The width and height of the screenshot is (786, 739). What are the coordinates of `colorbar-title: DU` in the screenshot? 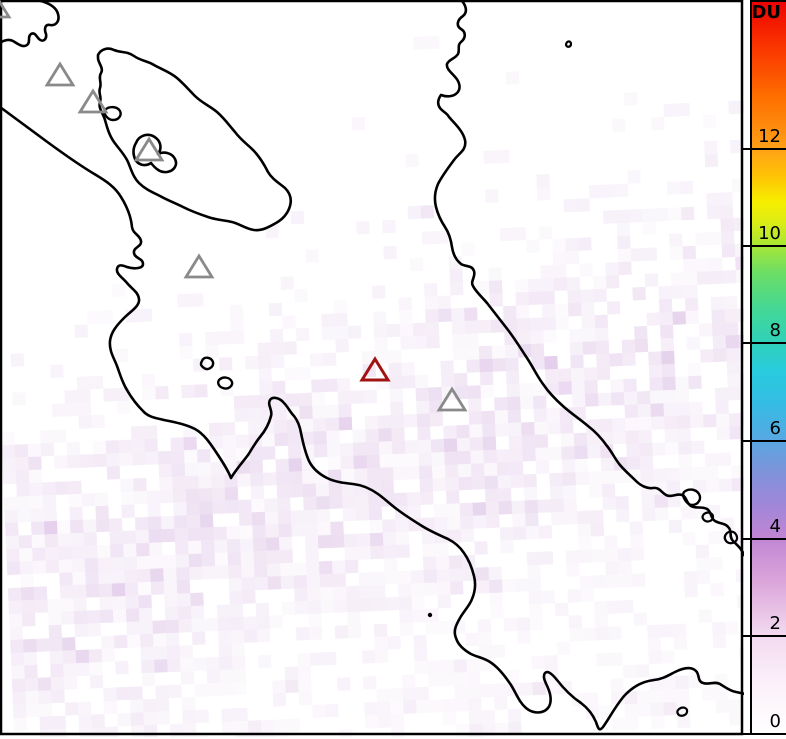 It's located at (766, 12).